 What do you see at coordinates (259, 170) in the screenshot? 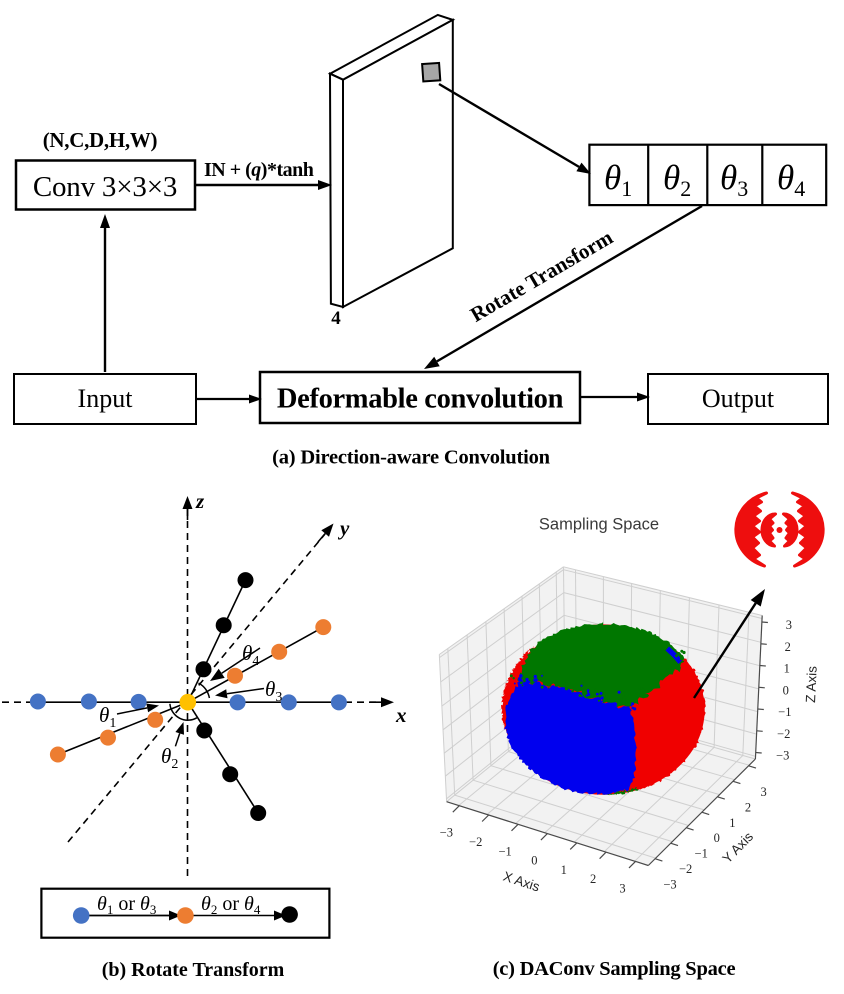
I see `svg-text: IN + (q)*tanh` at bounding box center [259, 170].